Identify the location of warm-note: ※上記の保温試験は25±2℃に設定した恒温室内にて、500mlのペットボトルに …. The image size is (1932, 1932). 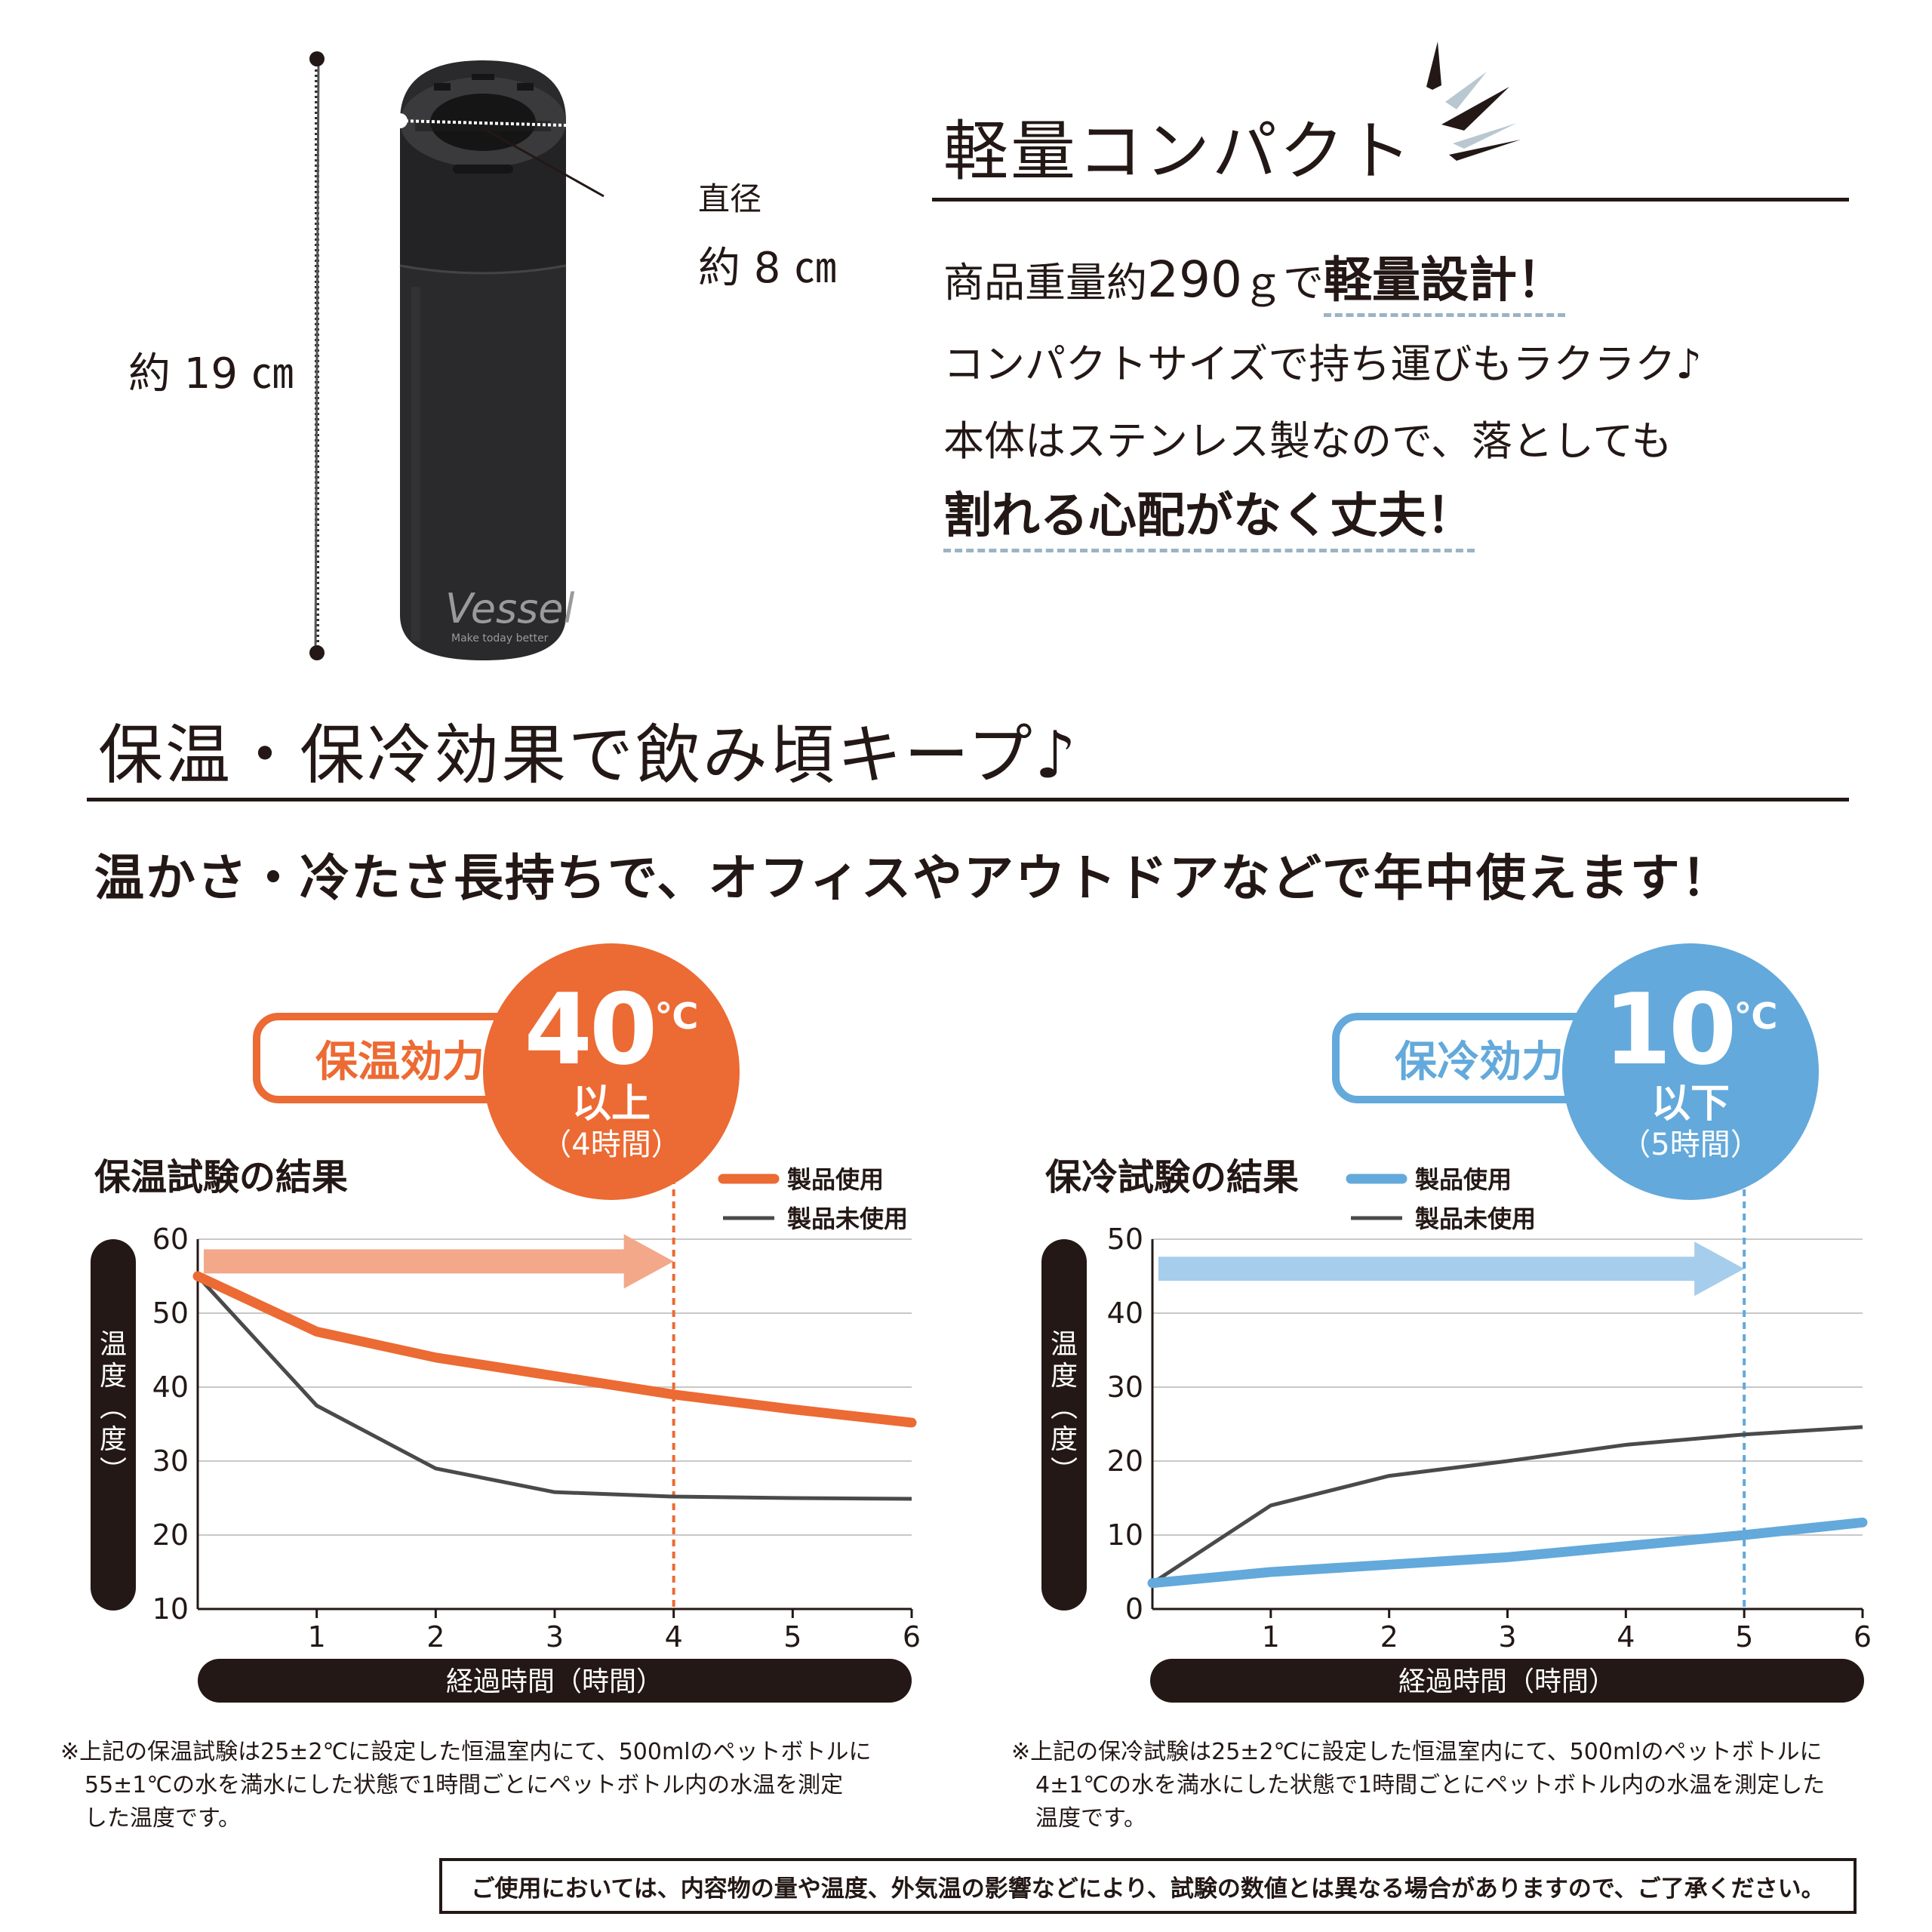
(513, 1785).